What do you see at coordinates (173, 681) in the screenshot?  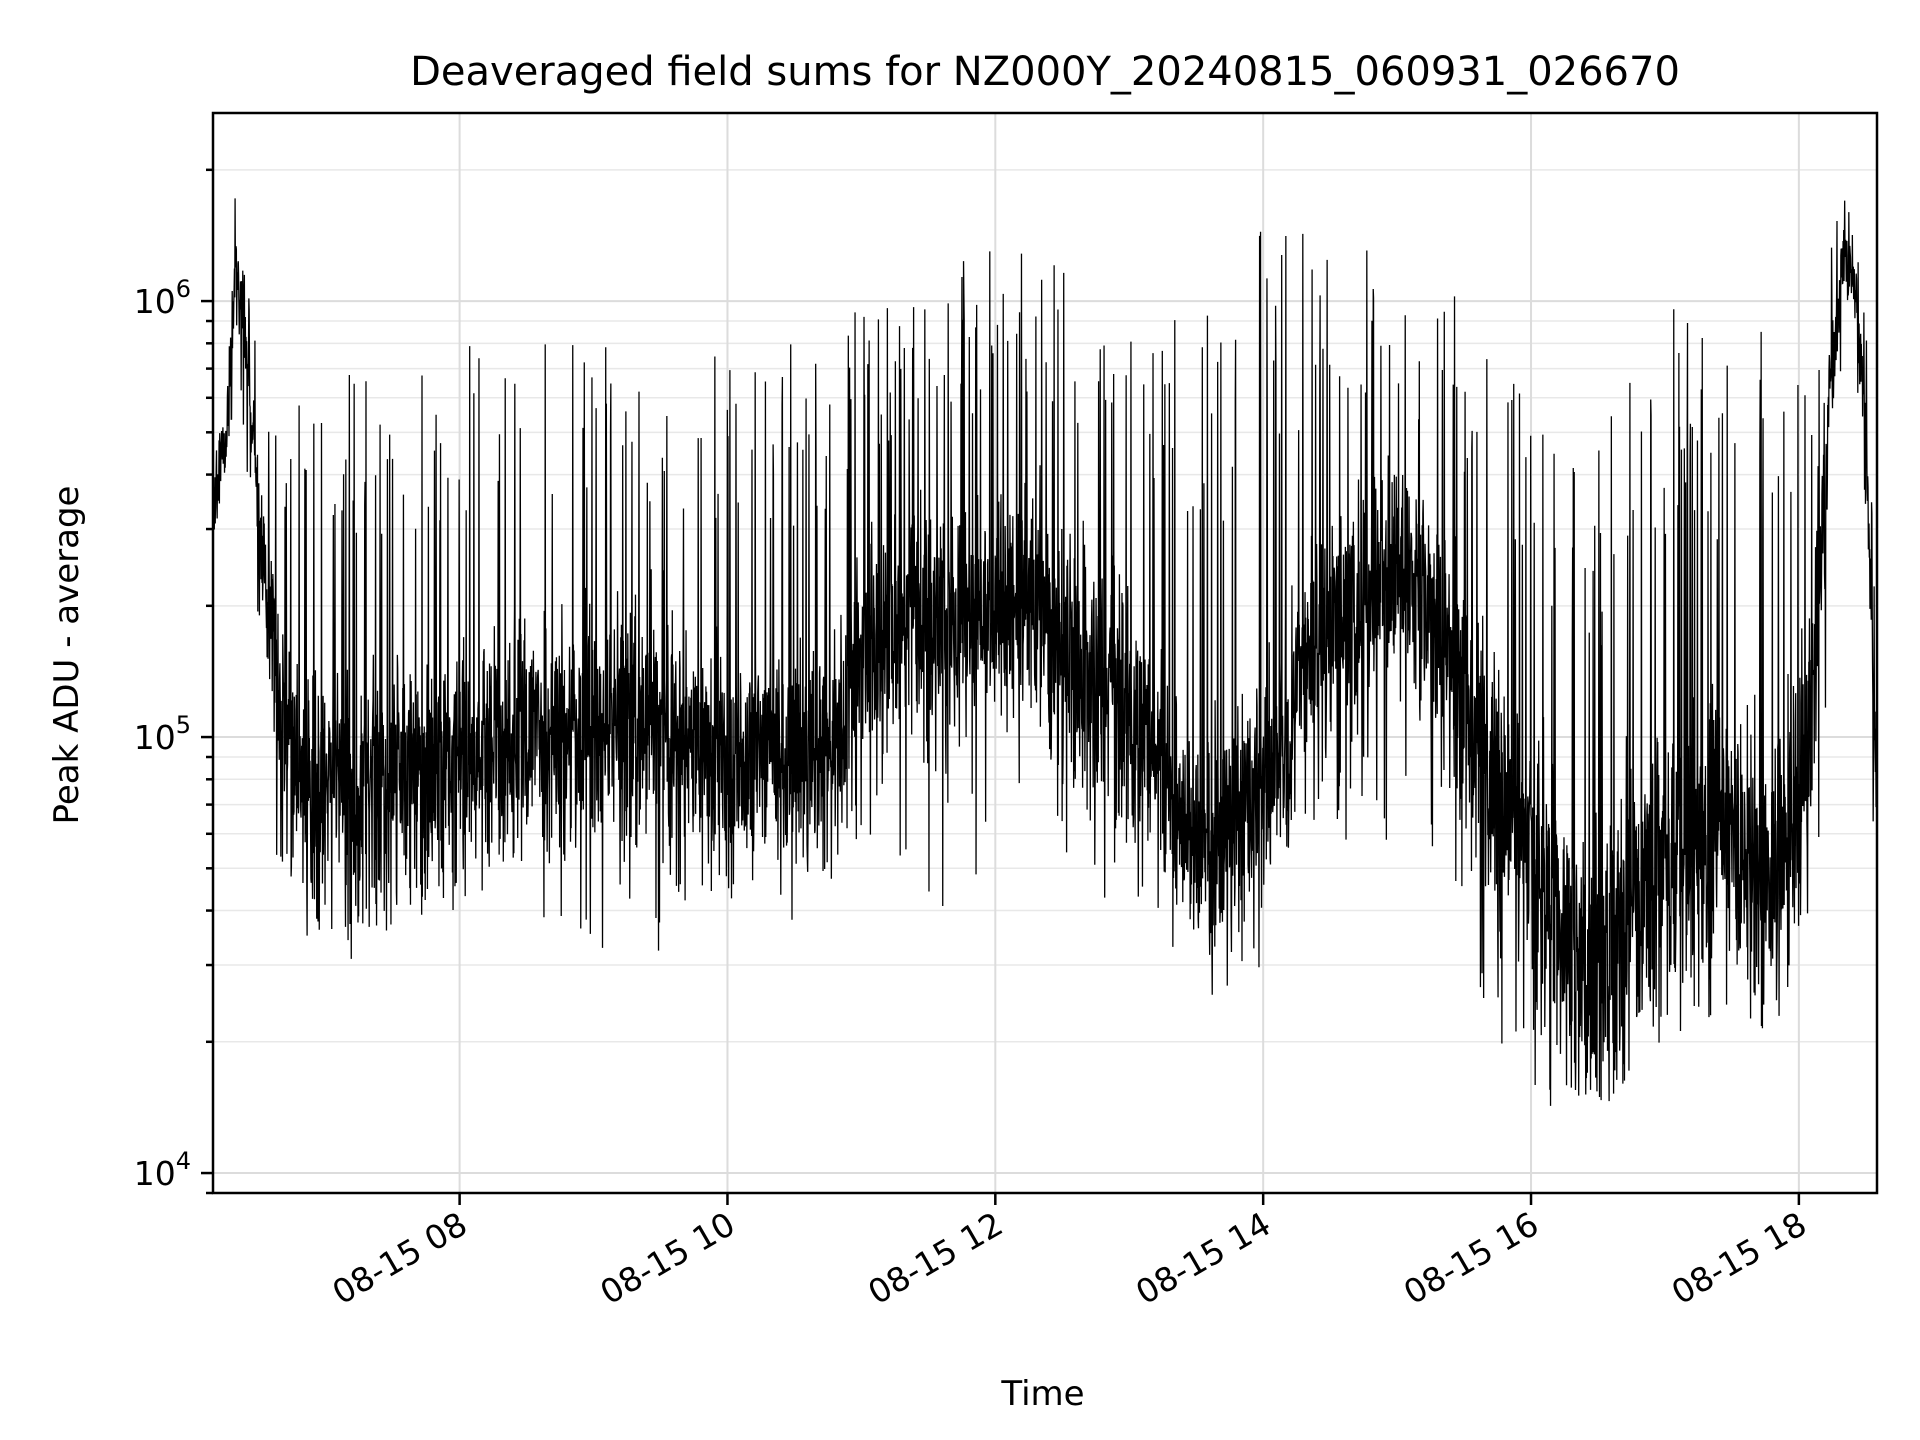 I see `y-axis: 10⁴ 10⁵ 10⁶` at bounding box center [173, 681].